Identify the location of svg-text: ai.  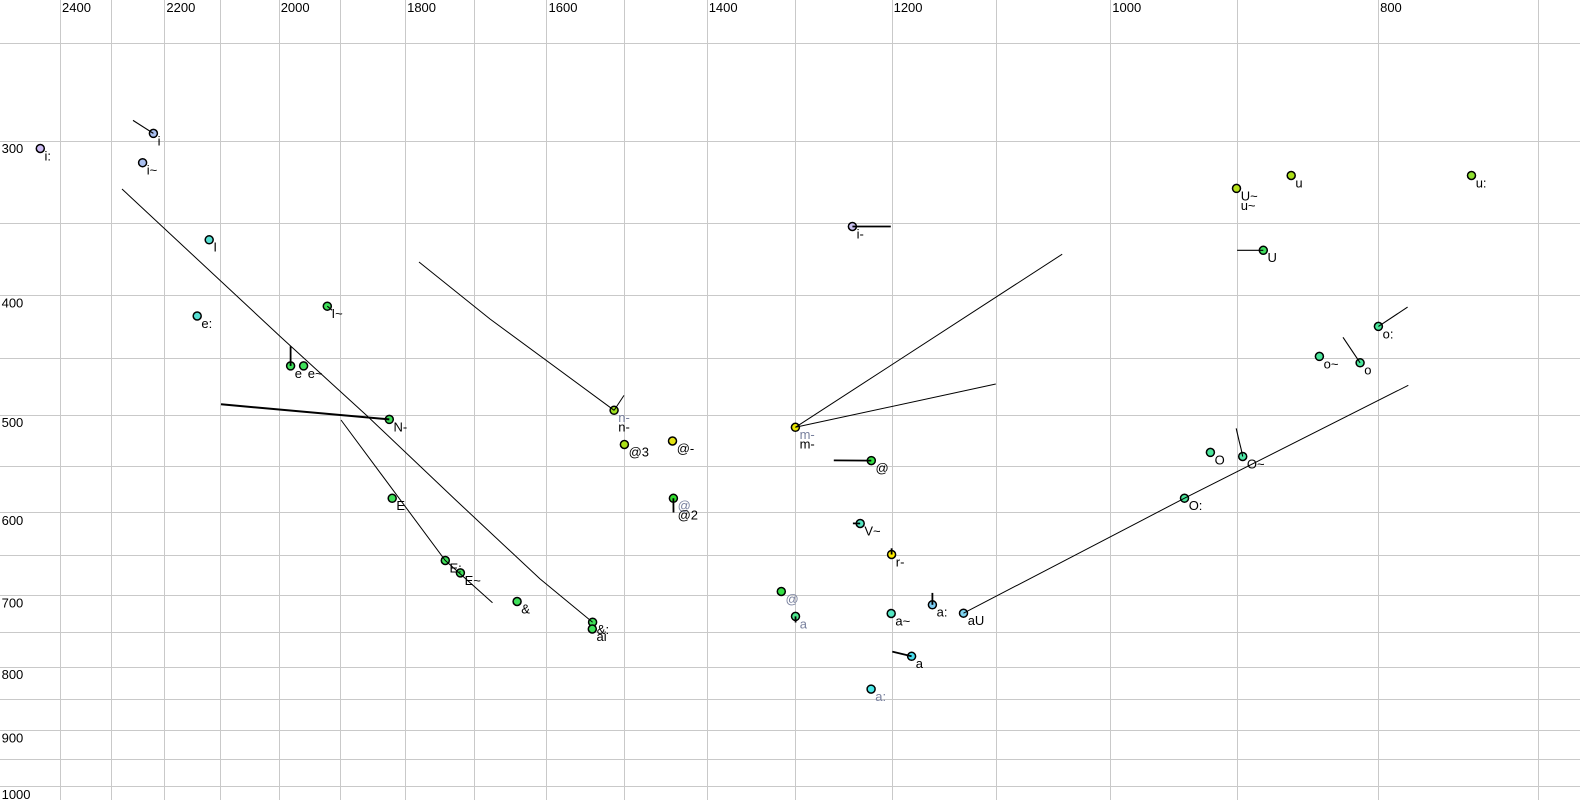
(602, 636).